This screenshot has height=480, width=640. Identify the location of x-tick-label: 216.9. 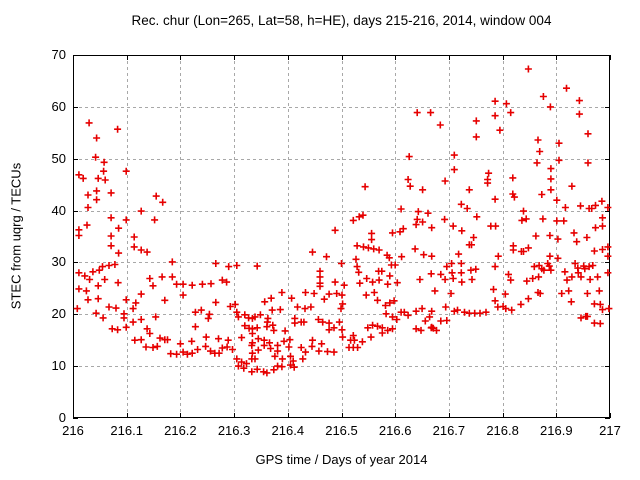
(556, 430).